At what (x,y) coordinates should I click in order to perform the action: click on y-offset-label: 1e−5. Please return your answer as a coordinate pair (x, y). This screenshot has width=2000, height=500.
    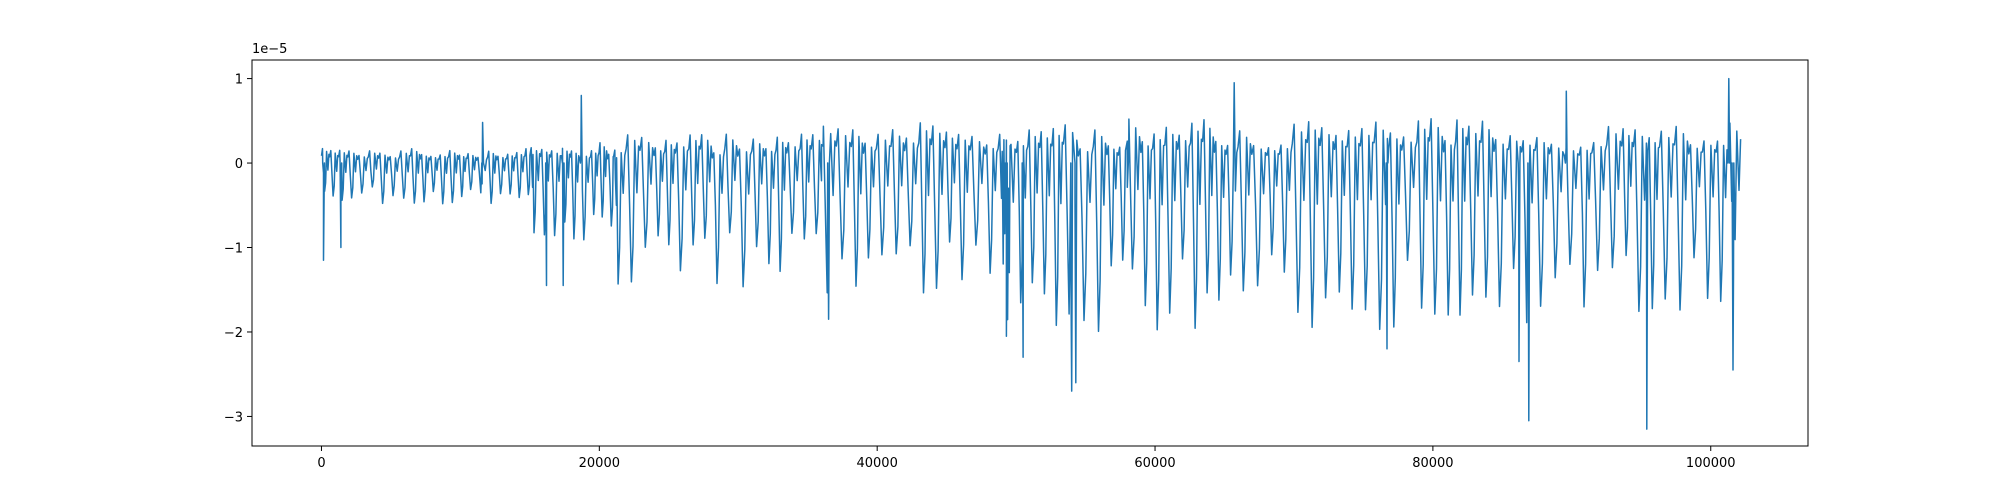
    Looking at the image, I should click on (269, 49).